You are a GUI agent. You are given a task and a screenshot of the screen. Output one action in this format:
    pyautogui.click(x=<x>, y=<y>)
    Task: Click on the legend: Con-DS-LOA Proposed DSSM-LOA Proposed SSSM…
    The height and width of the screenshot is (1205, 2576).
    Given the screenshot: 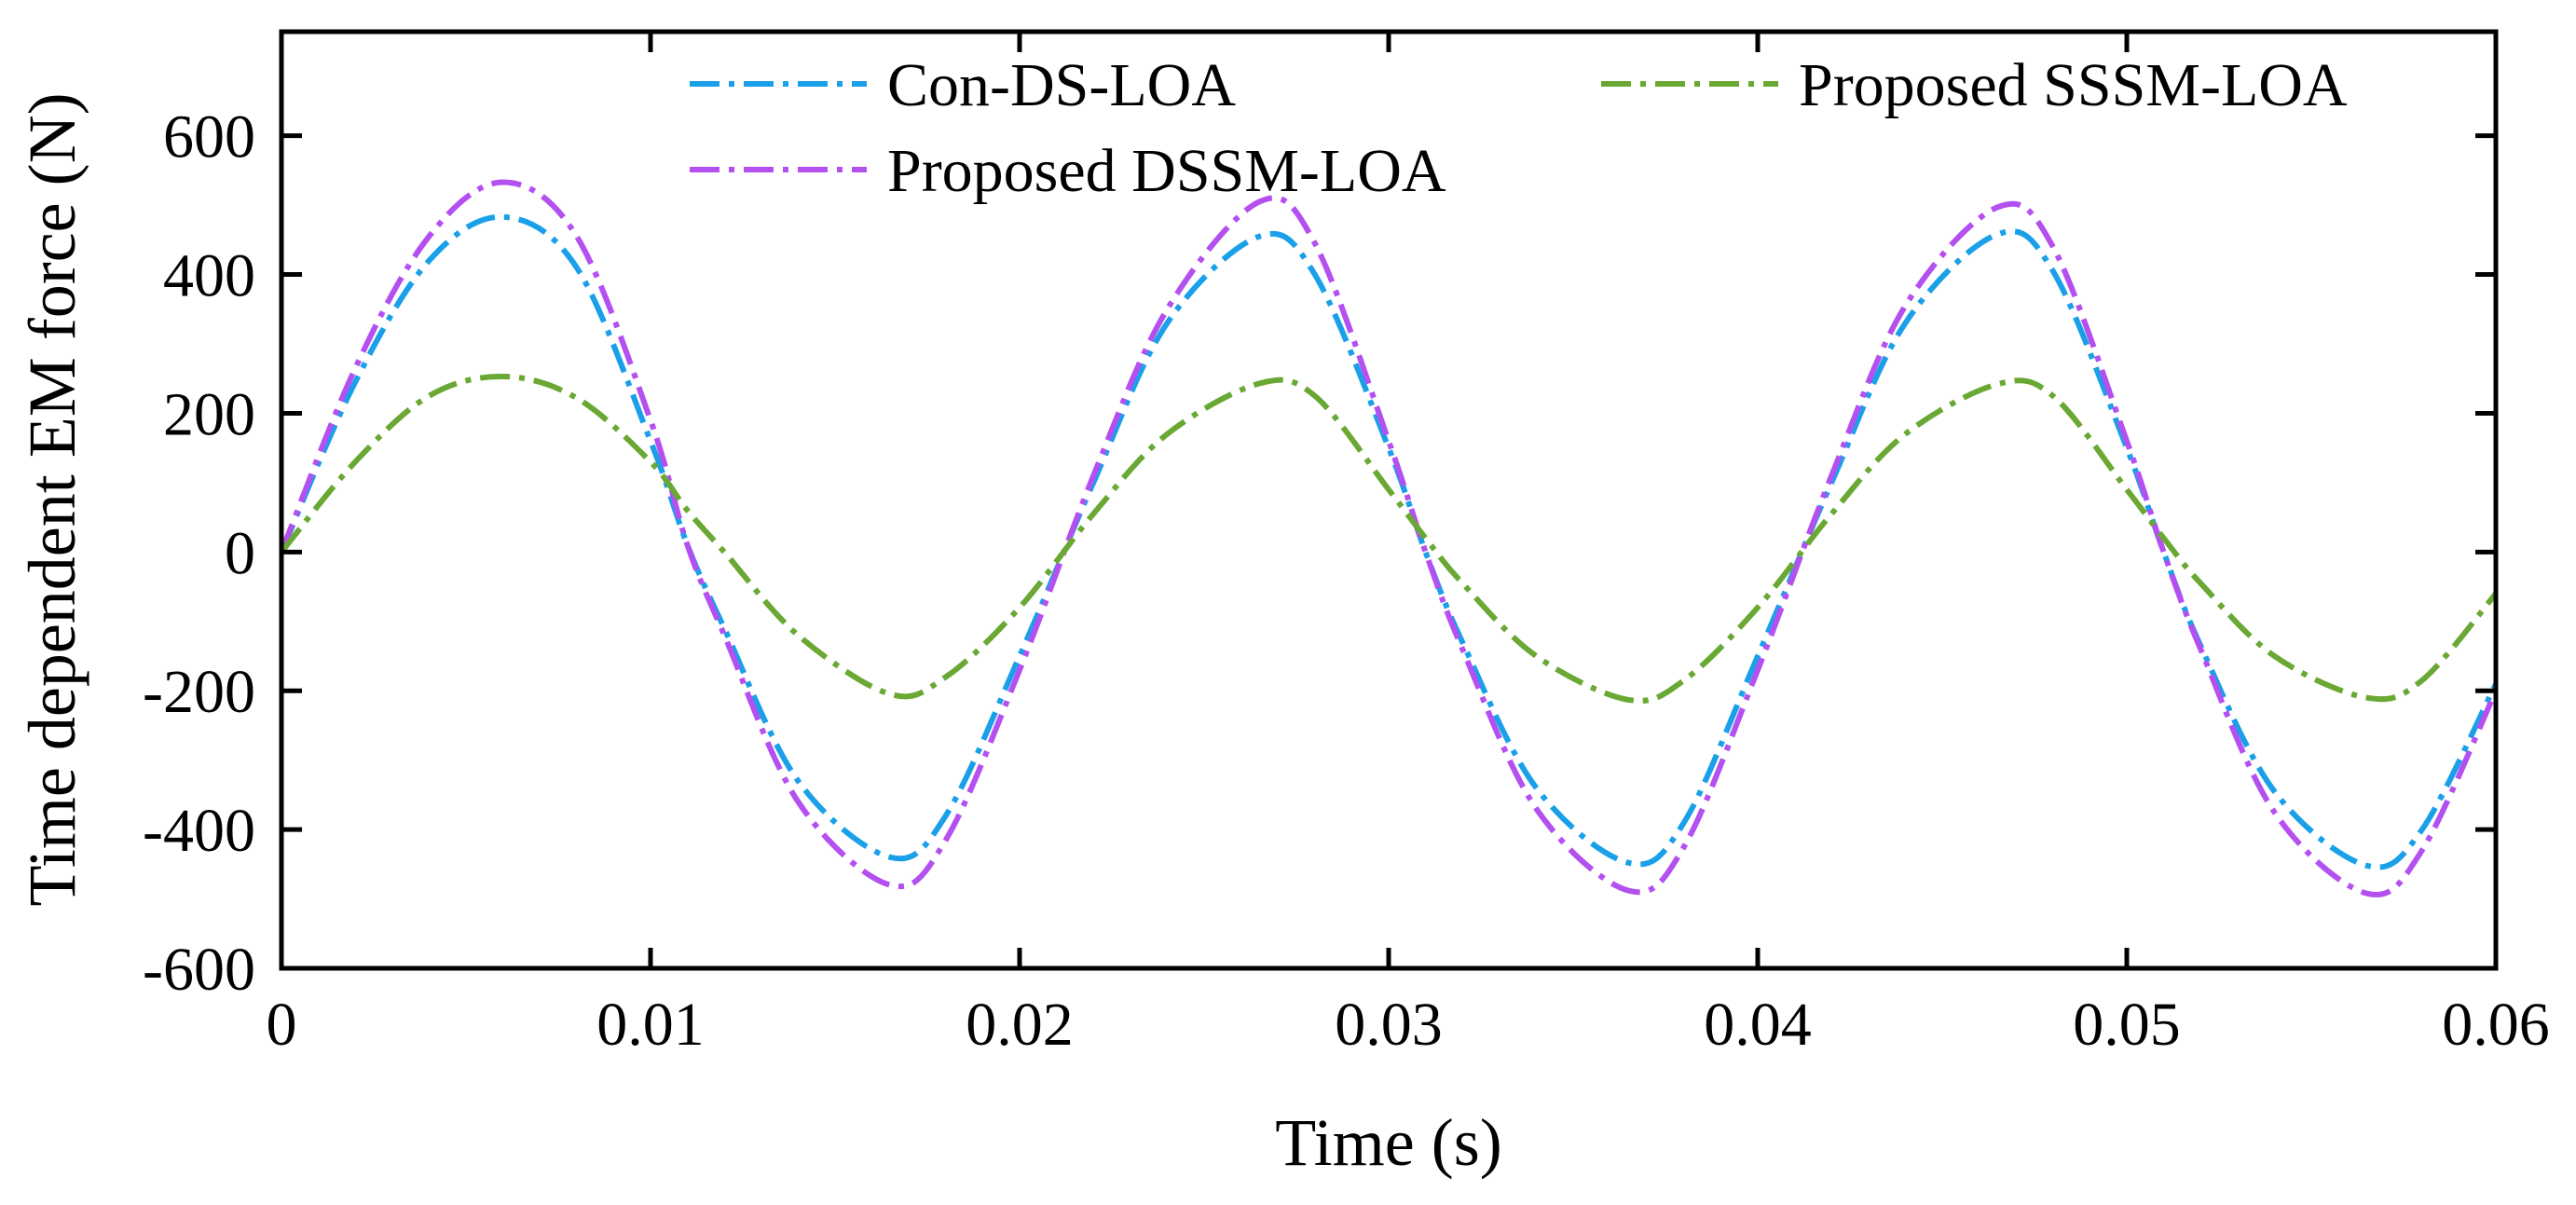 What is the action you would take?
    pyautogui.click(x=1519, y=128)
    